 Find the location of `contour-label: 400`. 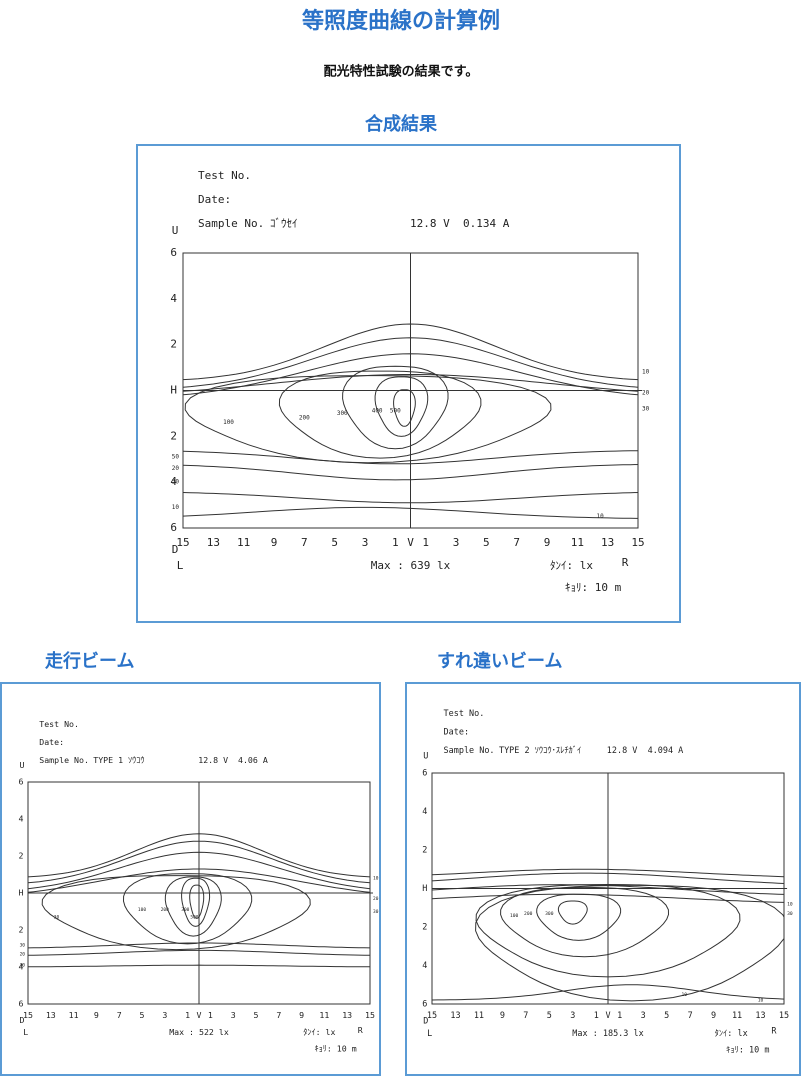

contour-label: 400 is located at coordinates (377, 411).